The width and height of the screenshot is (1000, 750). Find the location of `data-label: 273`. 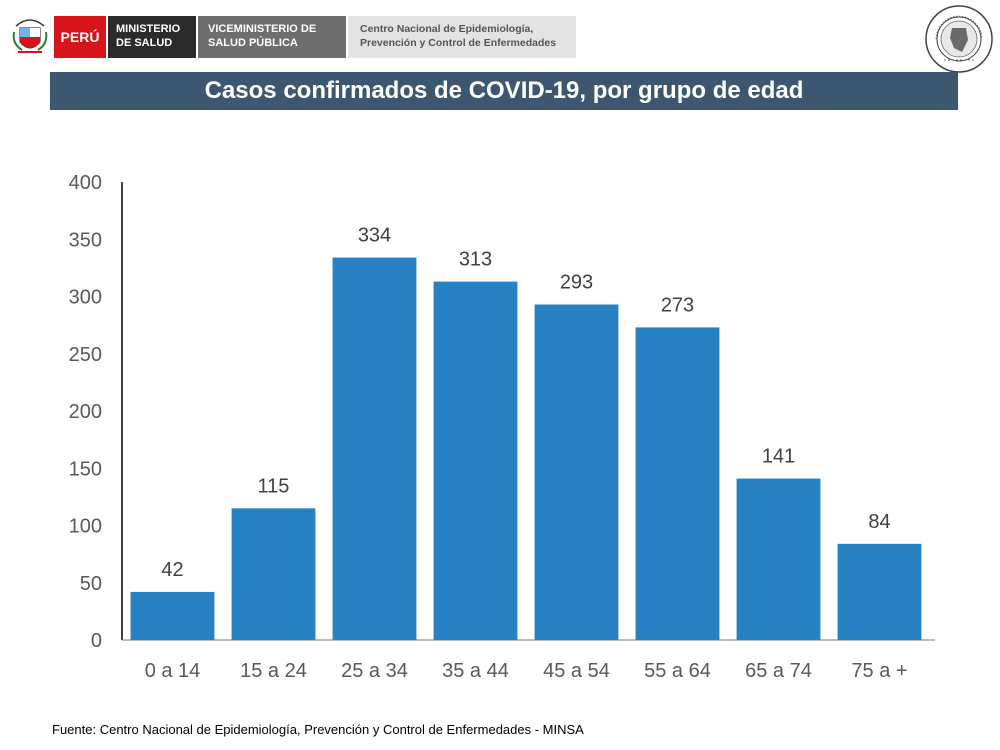

data-label: 273 is located at coordinates (677, 305).